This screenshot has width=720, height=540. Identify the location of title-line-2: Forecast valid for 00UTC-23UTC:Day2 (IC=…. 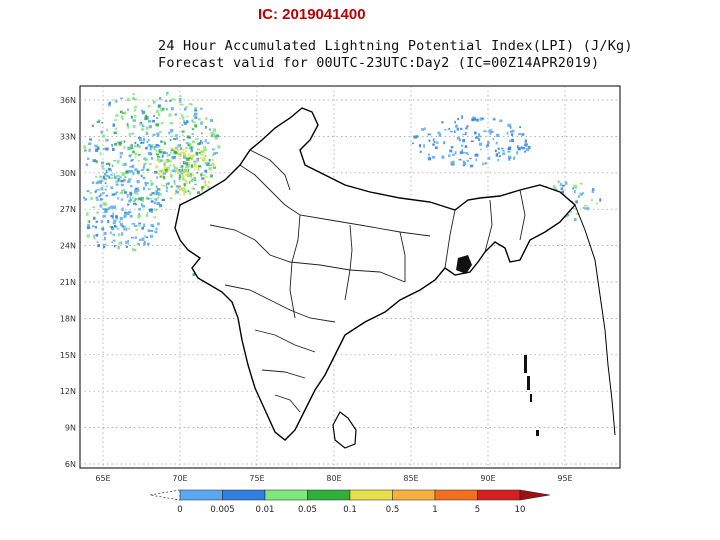
(379, 63).